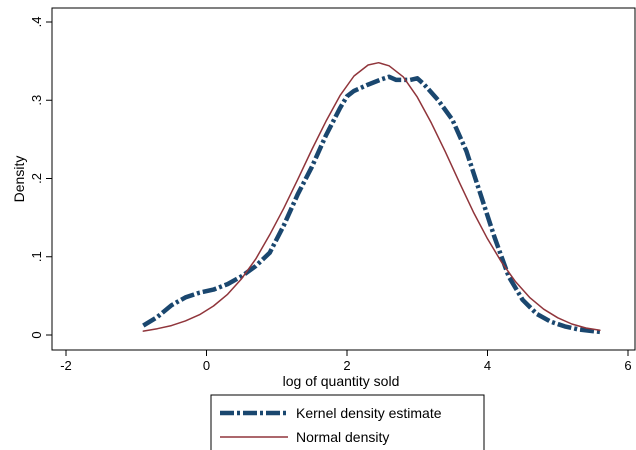 This screenshot has width=636, height=450. I want to click on x-tick-label: -2, so click(66, 365).